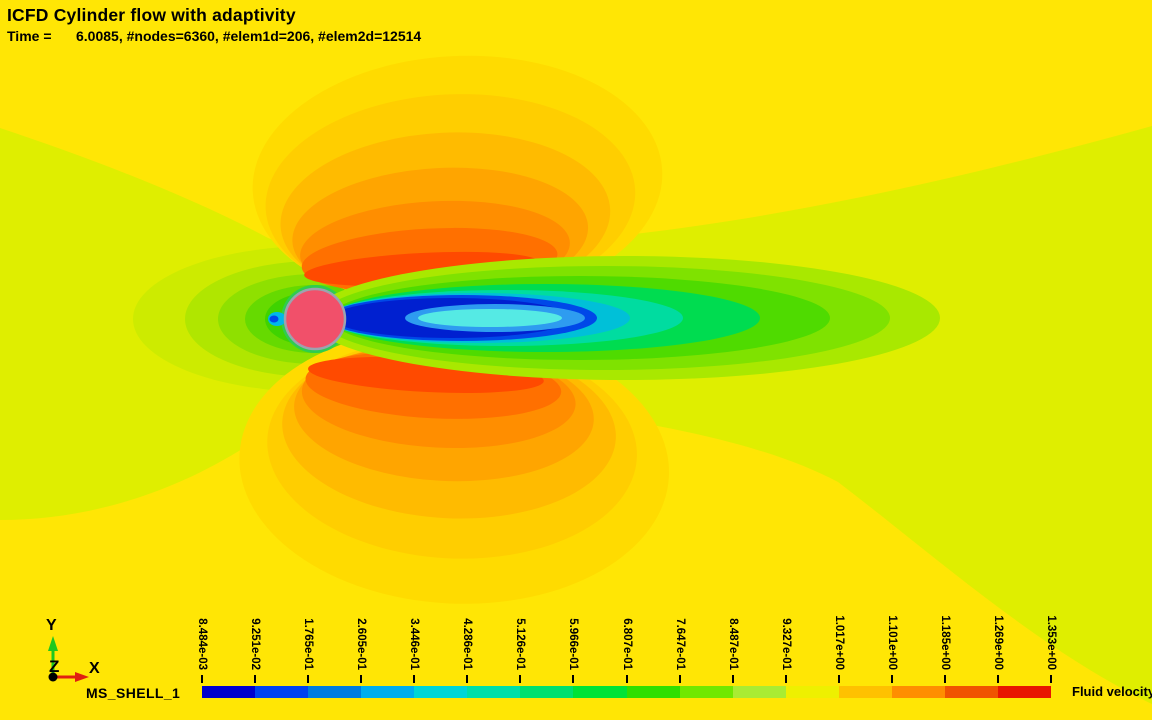  Describe the element at coordinates (151, 15) in the screenshot. I see `plot-title: ICFD Cylinder flow with adaptivity` at that location.